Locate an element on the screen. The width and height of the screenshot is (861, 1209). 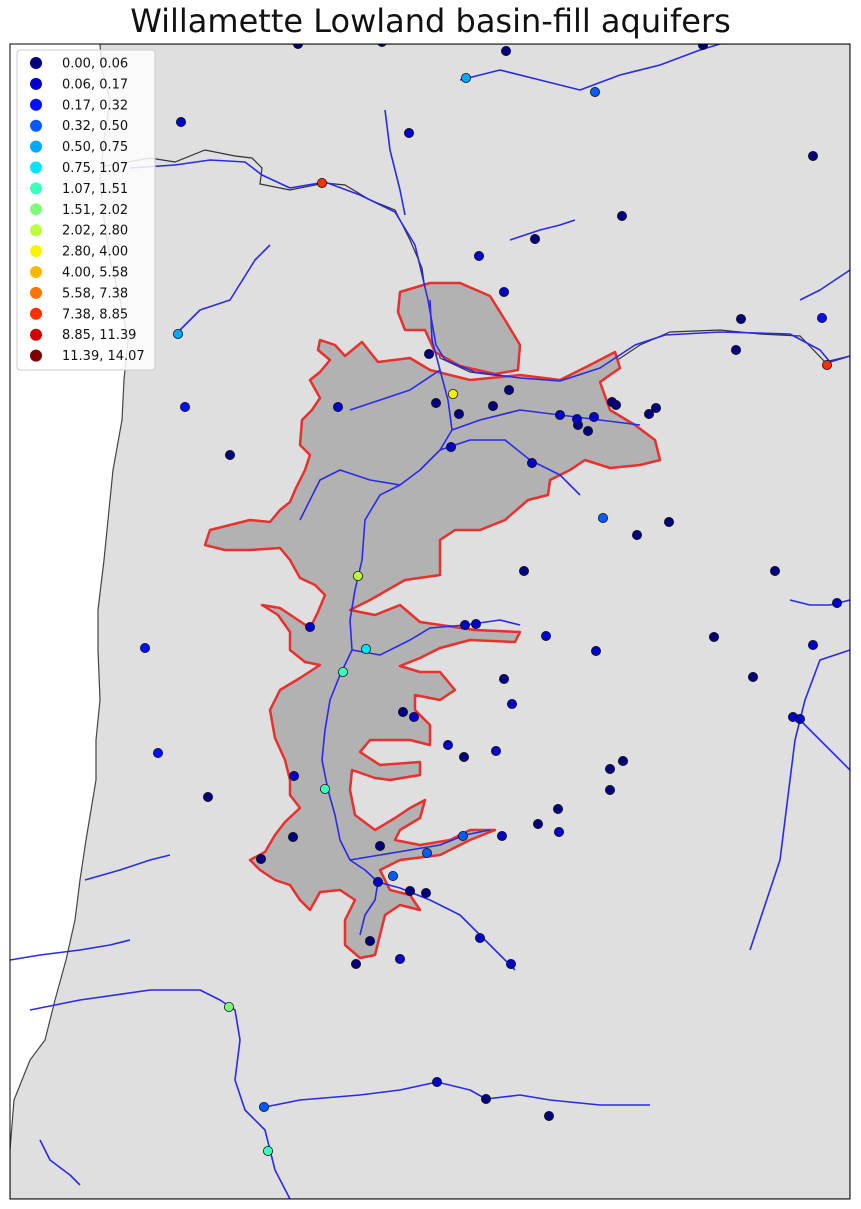
legend-box is located at coordinates (86, 210).